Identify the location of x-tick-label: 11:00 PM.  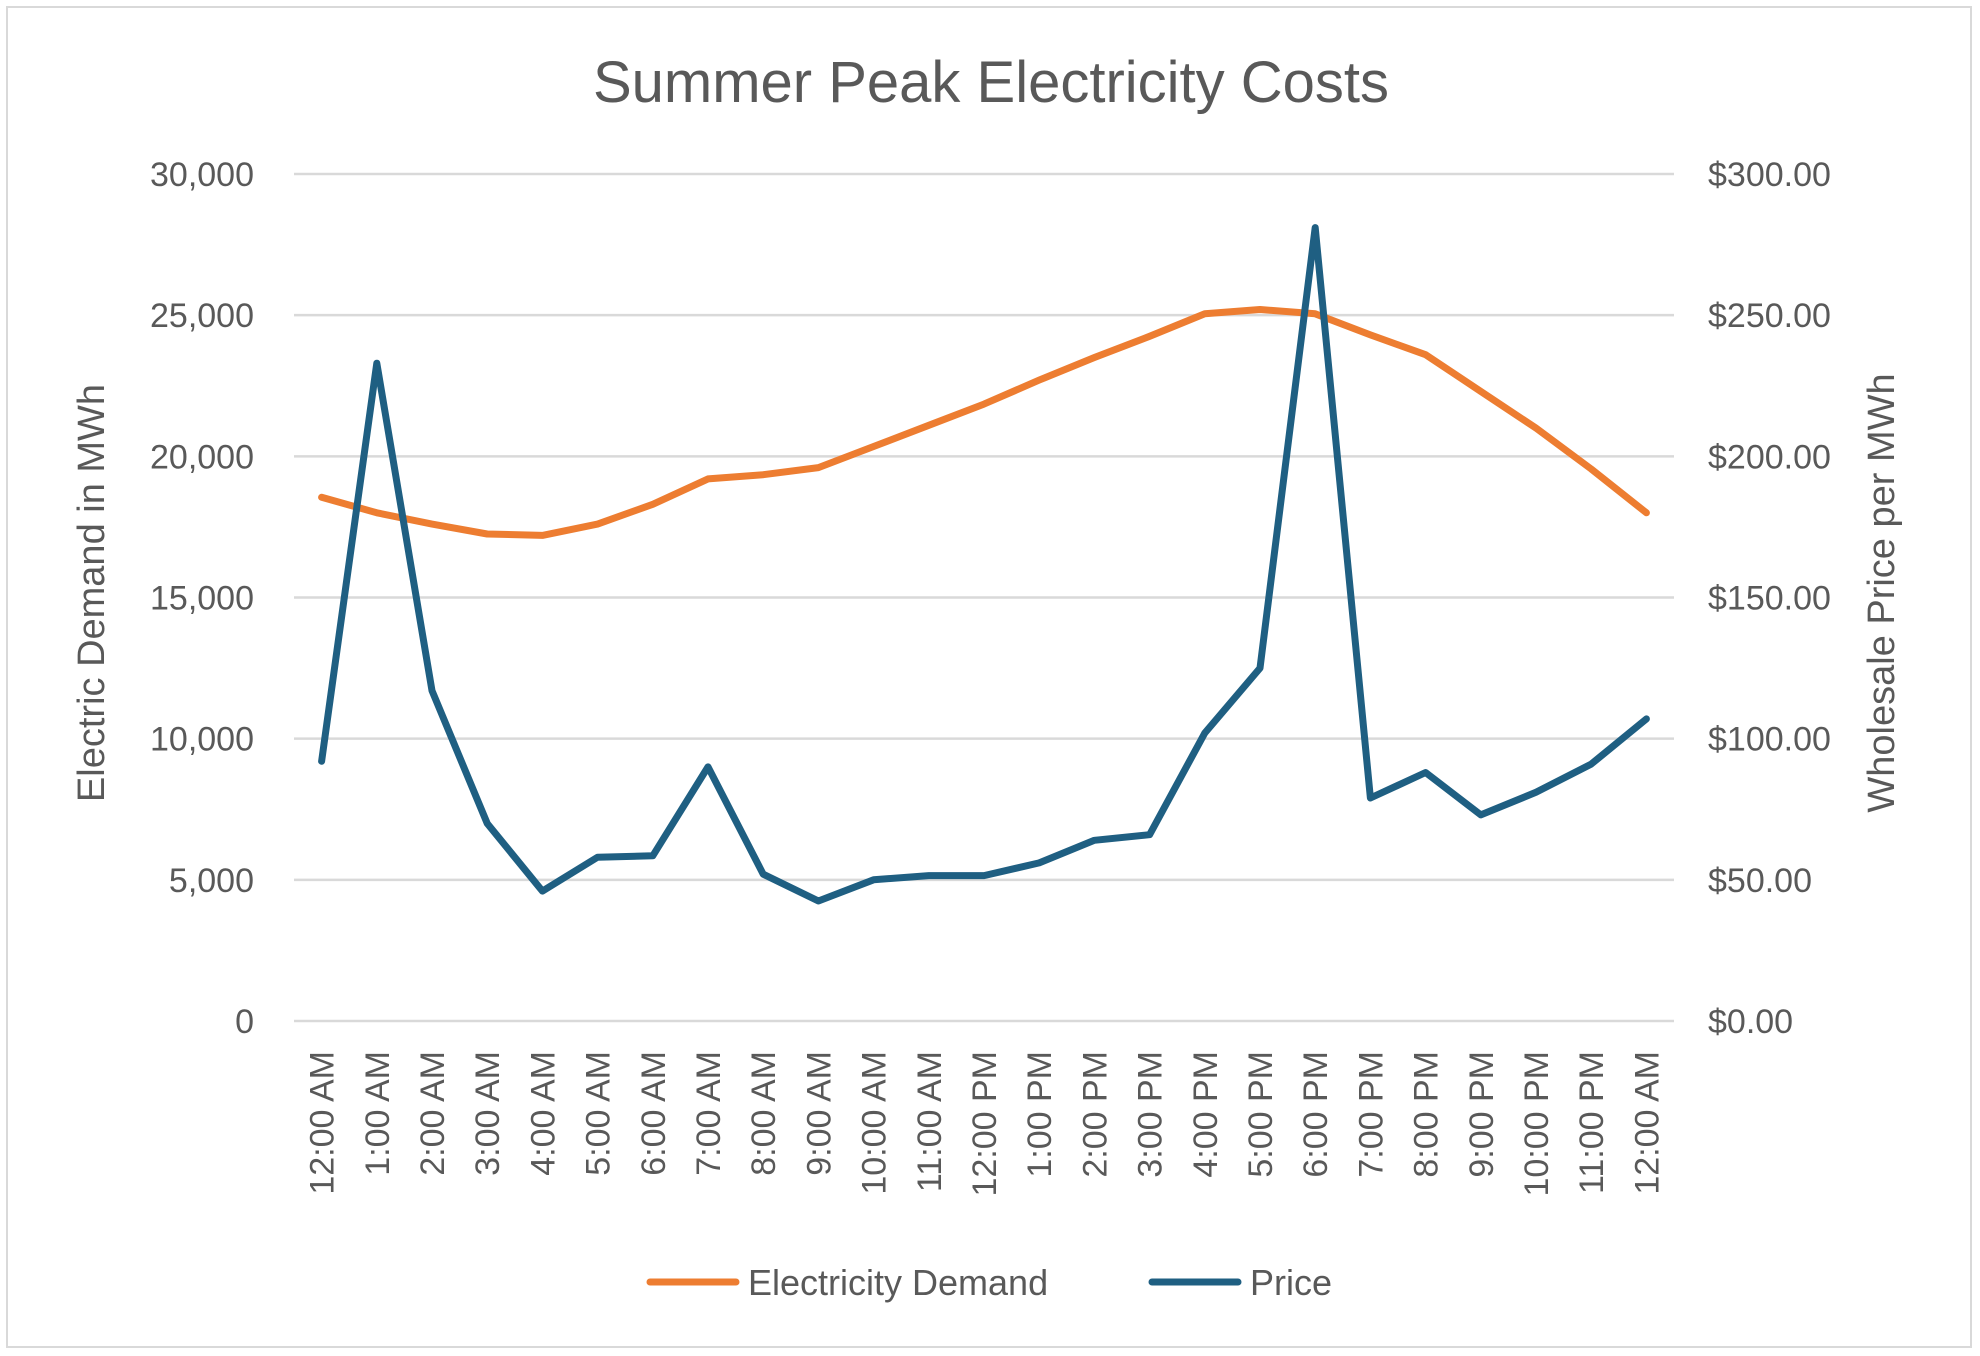
(1592, 1122).